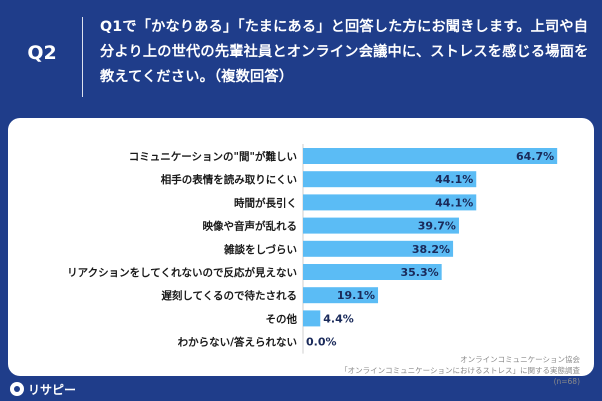 The image size is (602, 401). Describe the element at coordinates (356, 295) in the screenshot. I see `value-label: 19.1%` at that location.